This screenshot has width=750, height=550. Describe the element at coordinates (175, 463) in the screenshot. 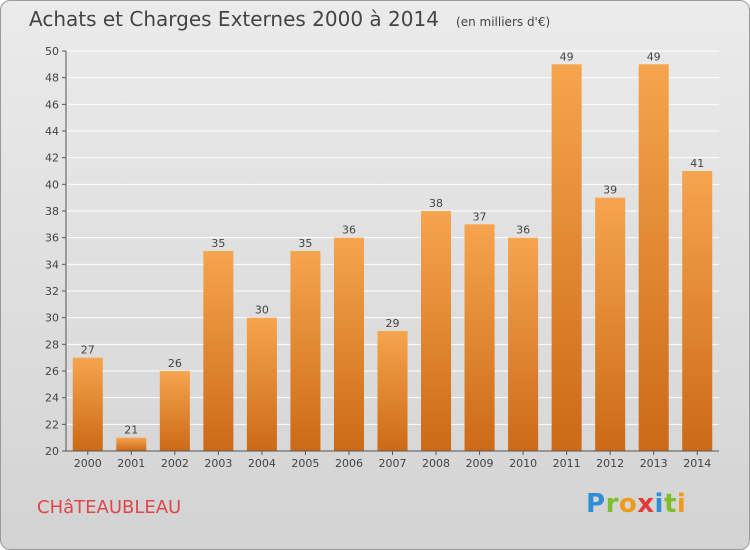

I see `x-tick-label: 2002` at that location.